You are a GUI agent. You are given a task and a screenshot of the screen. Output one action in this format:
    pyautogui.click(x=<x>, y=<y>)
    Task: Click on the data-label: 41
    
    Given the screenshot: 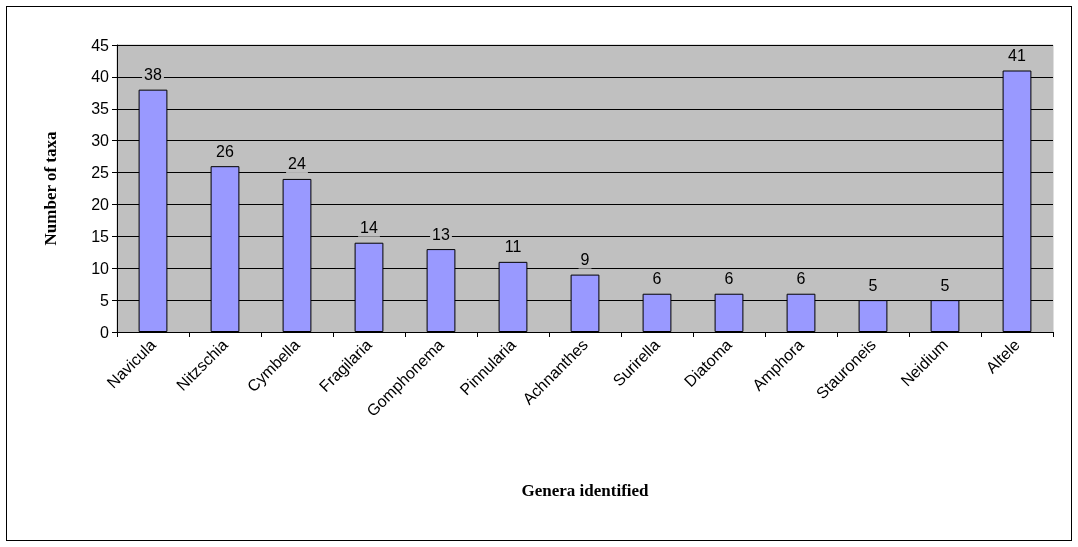 What is the action you would take?
    pyautogui.click(x=1017, y=56)
    